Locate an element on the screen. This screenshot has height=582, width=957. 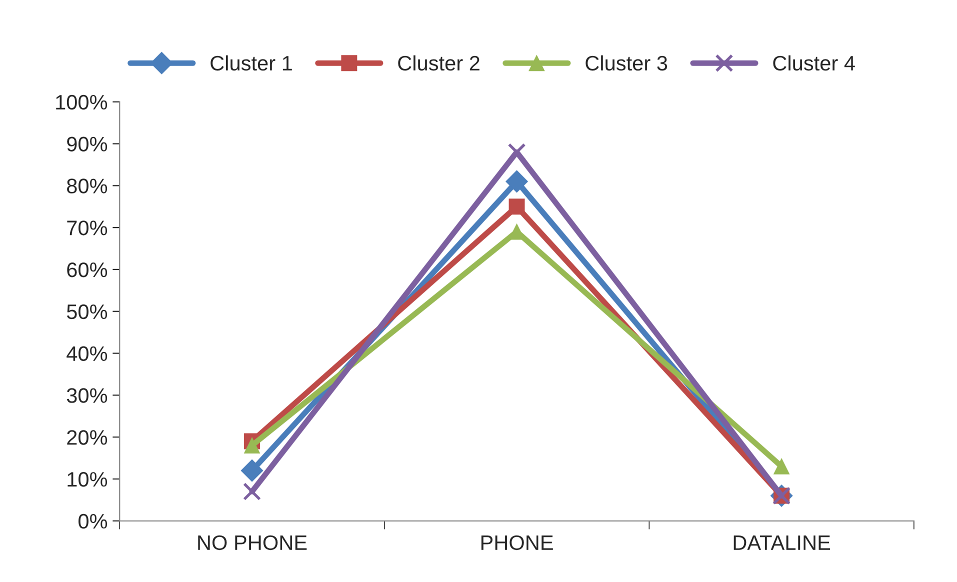
x-tick-label: NO PHONE is located at coordinates (252, 542).